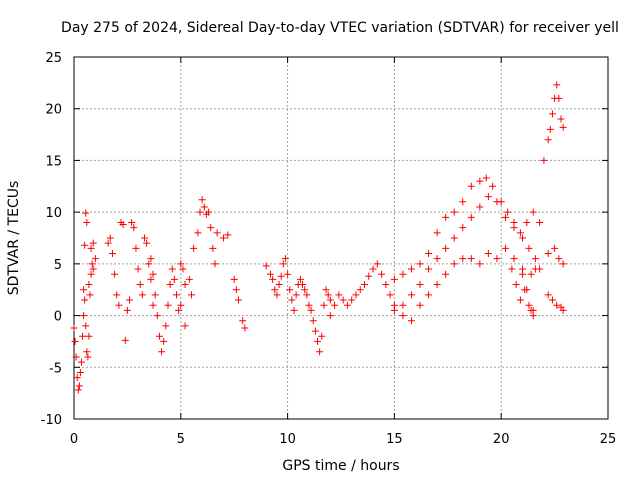  I want to click on y-tick-label: 15, so click(53, 161).